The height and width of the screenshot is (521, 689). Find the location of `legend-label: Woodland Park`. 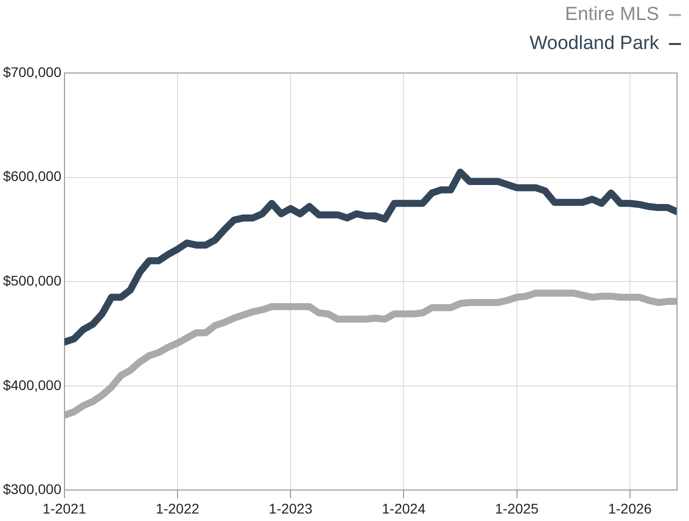

legend-label: Woodland Park is located at coordinates (594, 43).